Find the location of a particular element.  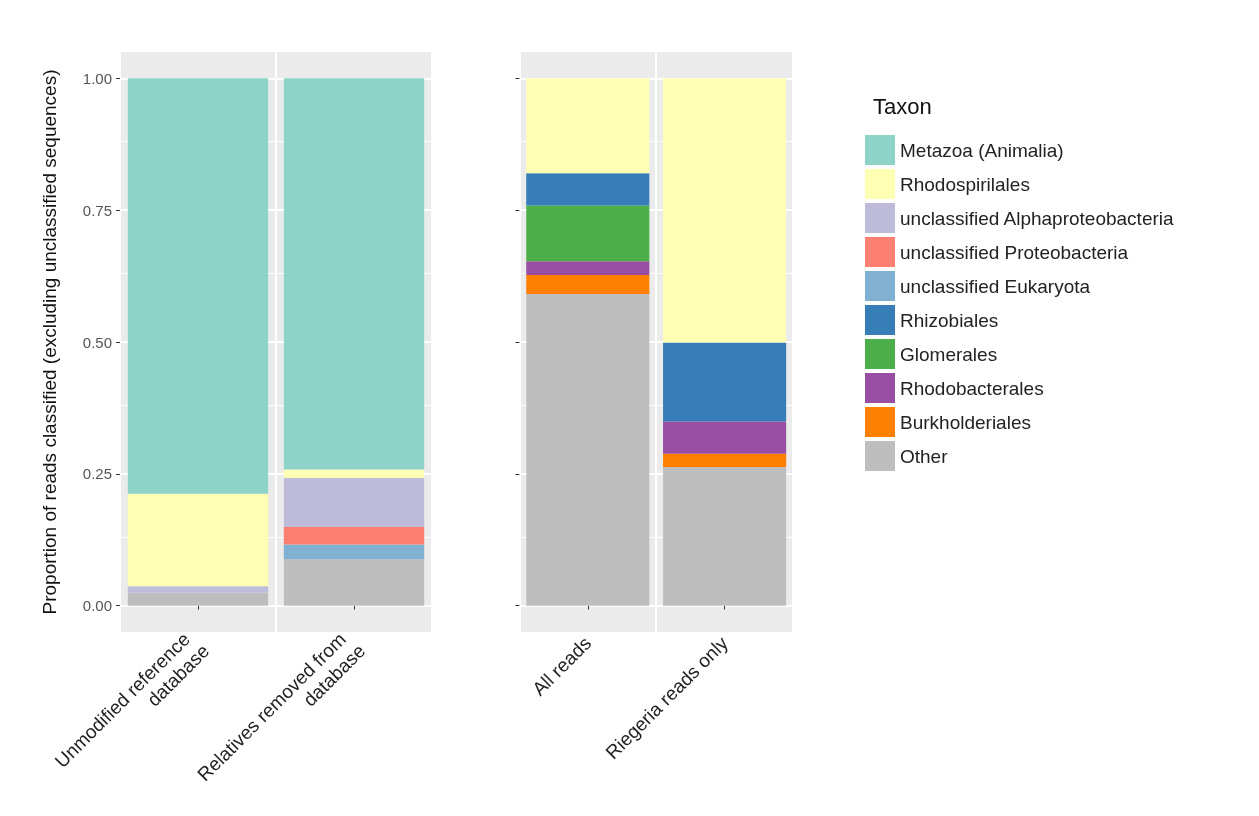

y-tick-label: 0.25 is located at coordinates (97, 474).